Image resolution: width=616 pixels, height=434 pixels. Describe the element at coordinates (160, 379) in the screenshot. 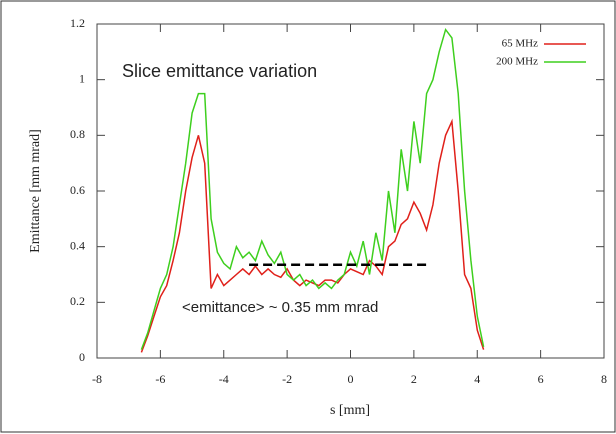

I see `x-tick-label: -6` at that location.